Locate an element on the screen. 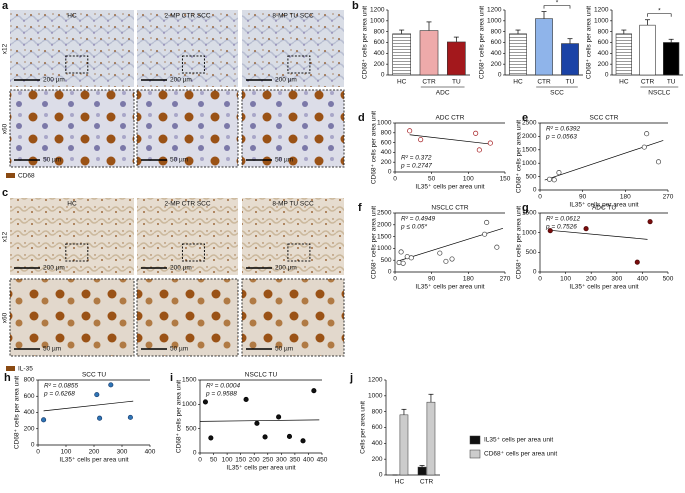 The height and width of the screenshot is (493, 685). panel-label: j is located at coordinates (351, 378).